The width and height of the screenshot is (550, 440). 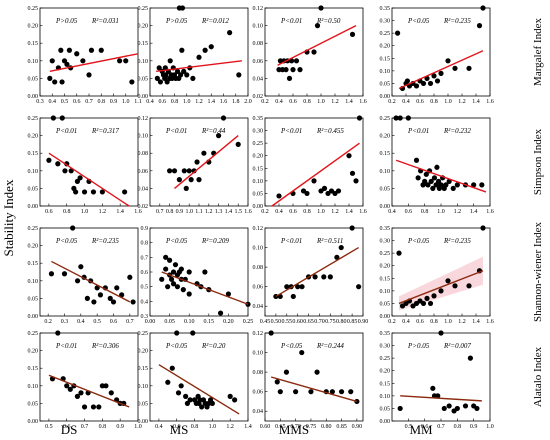 What do you see at coordinates (238, 212) in the screenshot?
I see `x-tick-label: 1.5` at bounding box center [238, 212].